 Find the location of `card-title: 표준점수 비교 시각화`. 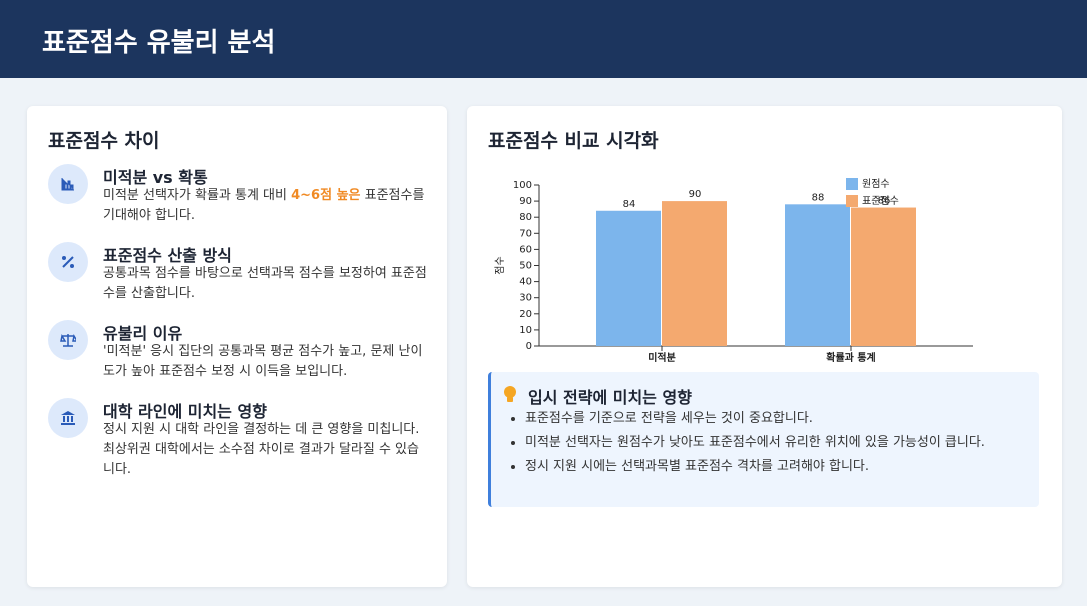

card-title: 표준점수 비교 시각화 is located at coordinates (573, 141).